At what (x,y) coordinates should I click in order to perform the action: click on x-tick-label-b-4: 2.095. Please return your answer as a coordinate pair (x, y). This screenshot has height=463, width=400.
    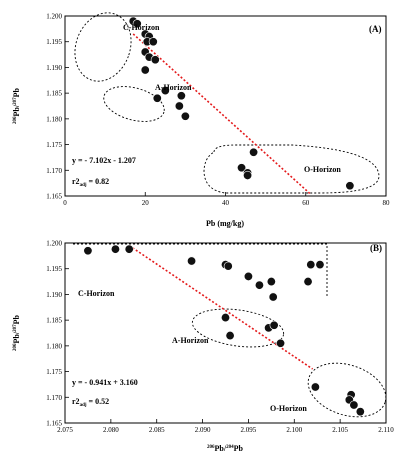
    Looking at the image, I should click on (249, 430).